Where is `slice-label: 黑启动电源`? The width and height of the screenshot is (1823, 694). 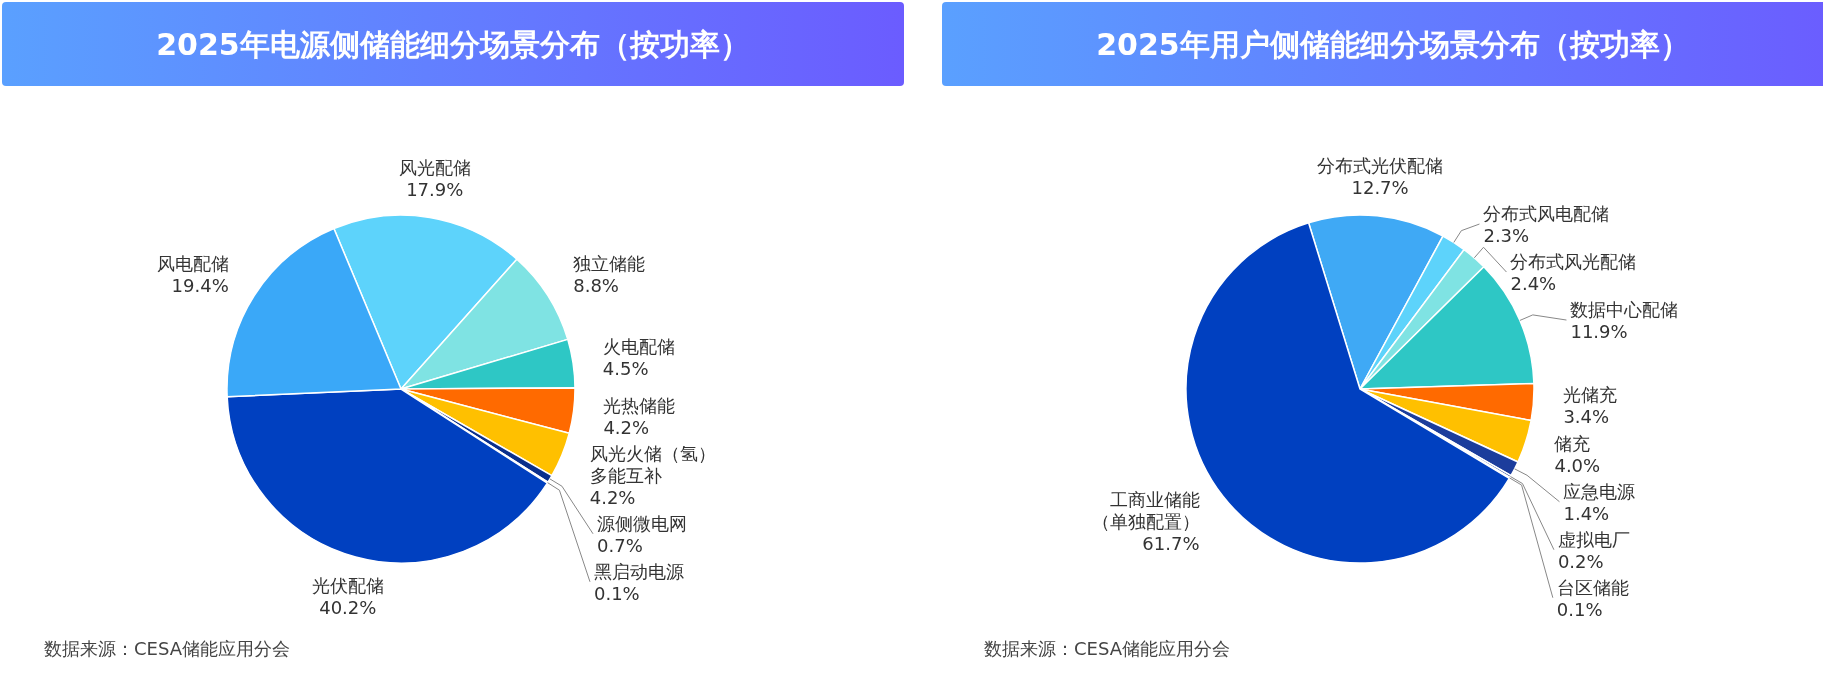
slice-label: 黑启动电源 is located at coordinates (638, 571).